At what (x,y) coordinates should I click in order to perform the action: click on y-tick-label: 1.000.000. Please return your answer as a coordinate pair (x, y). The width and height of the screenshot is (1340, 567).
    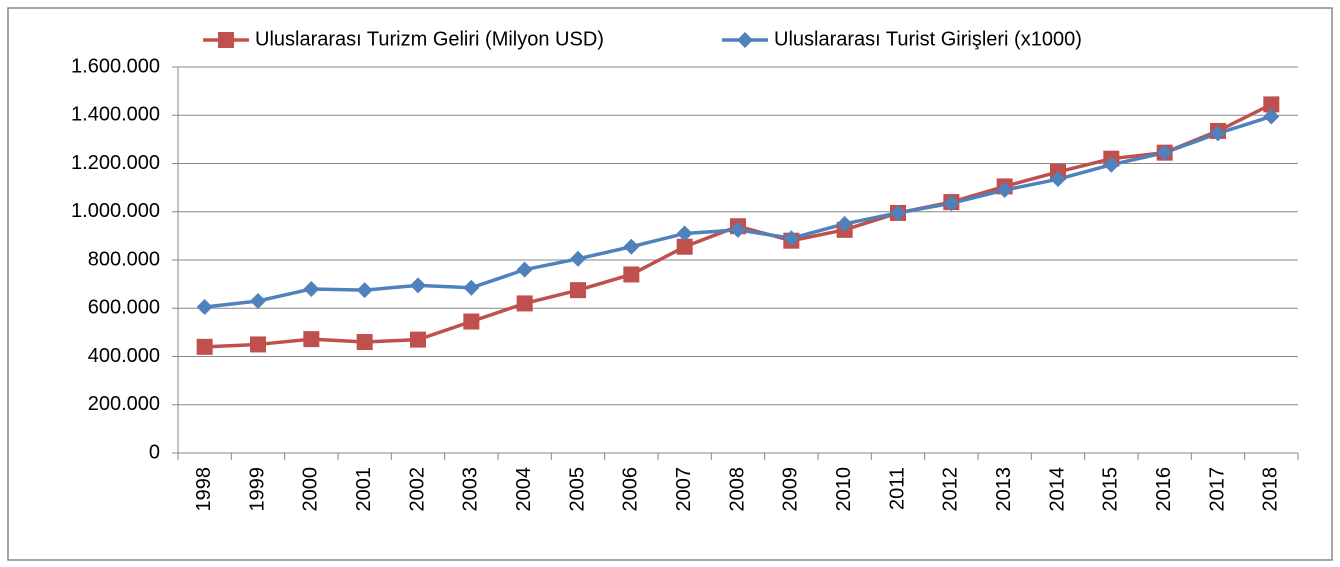
    Looking at the image, I should click on (115, 211).